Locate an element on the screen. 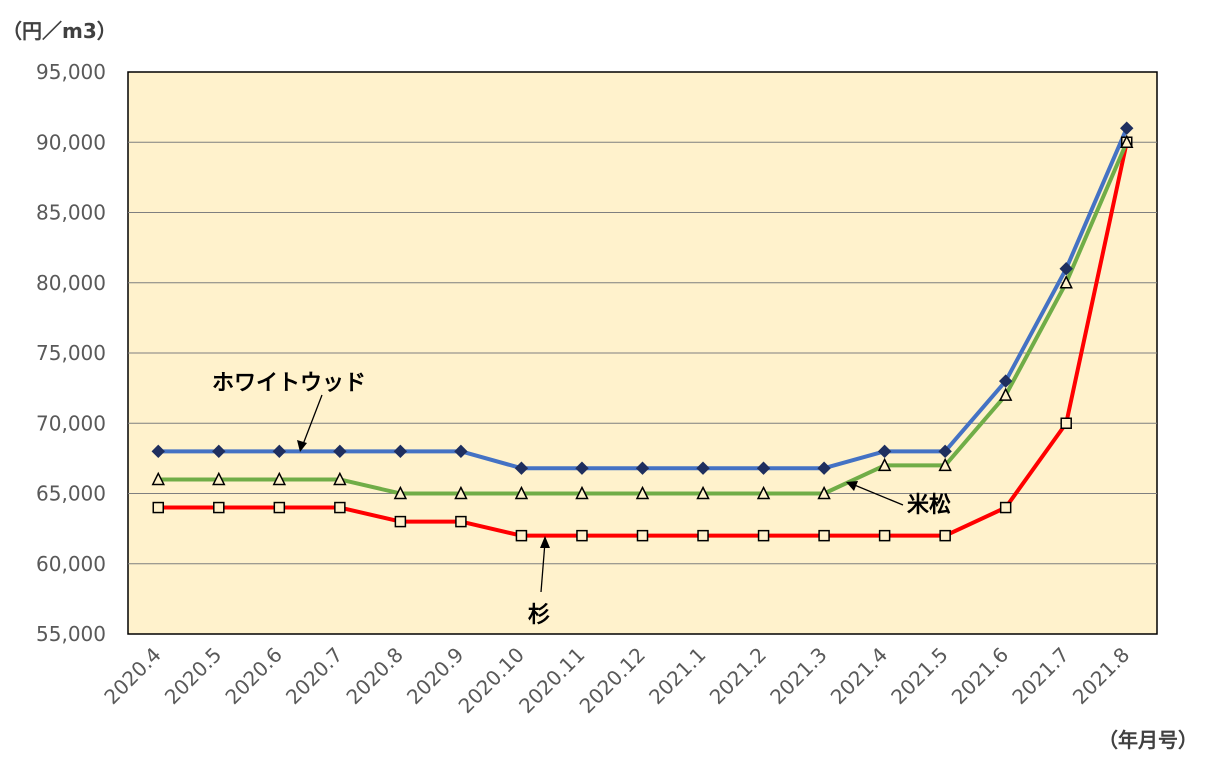 The height and width of the screenshot is (764, 1213). y-axis-unit: （円／m3） is located at coordinates (59, 31).